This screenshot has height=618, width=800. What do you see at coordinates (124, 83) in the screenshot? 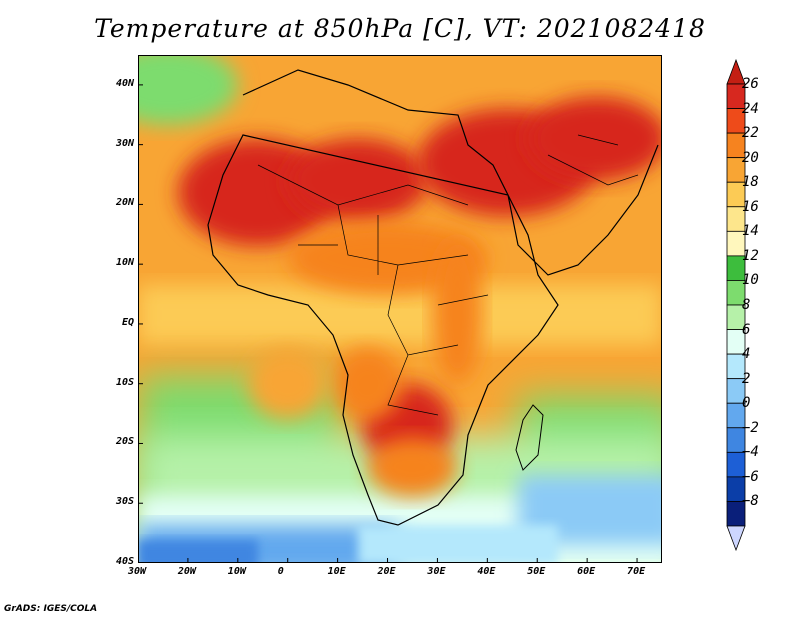
I see `lat-tick-label: 40N` at bounding box center [124, 83].